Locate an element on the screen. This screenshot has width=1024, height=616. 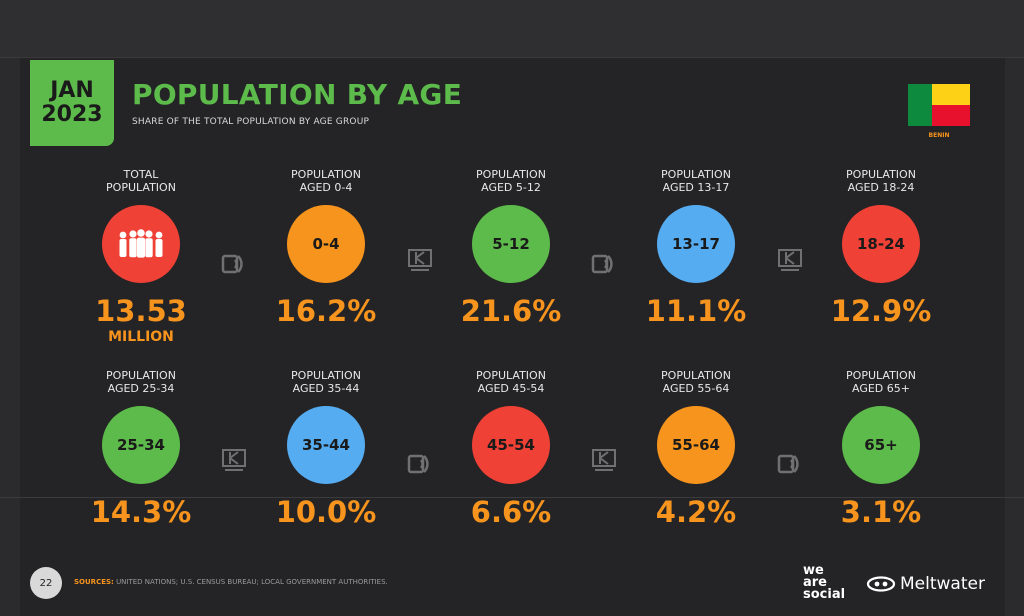
page-number: 22 is located at coordinates (46, 583).